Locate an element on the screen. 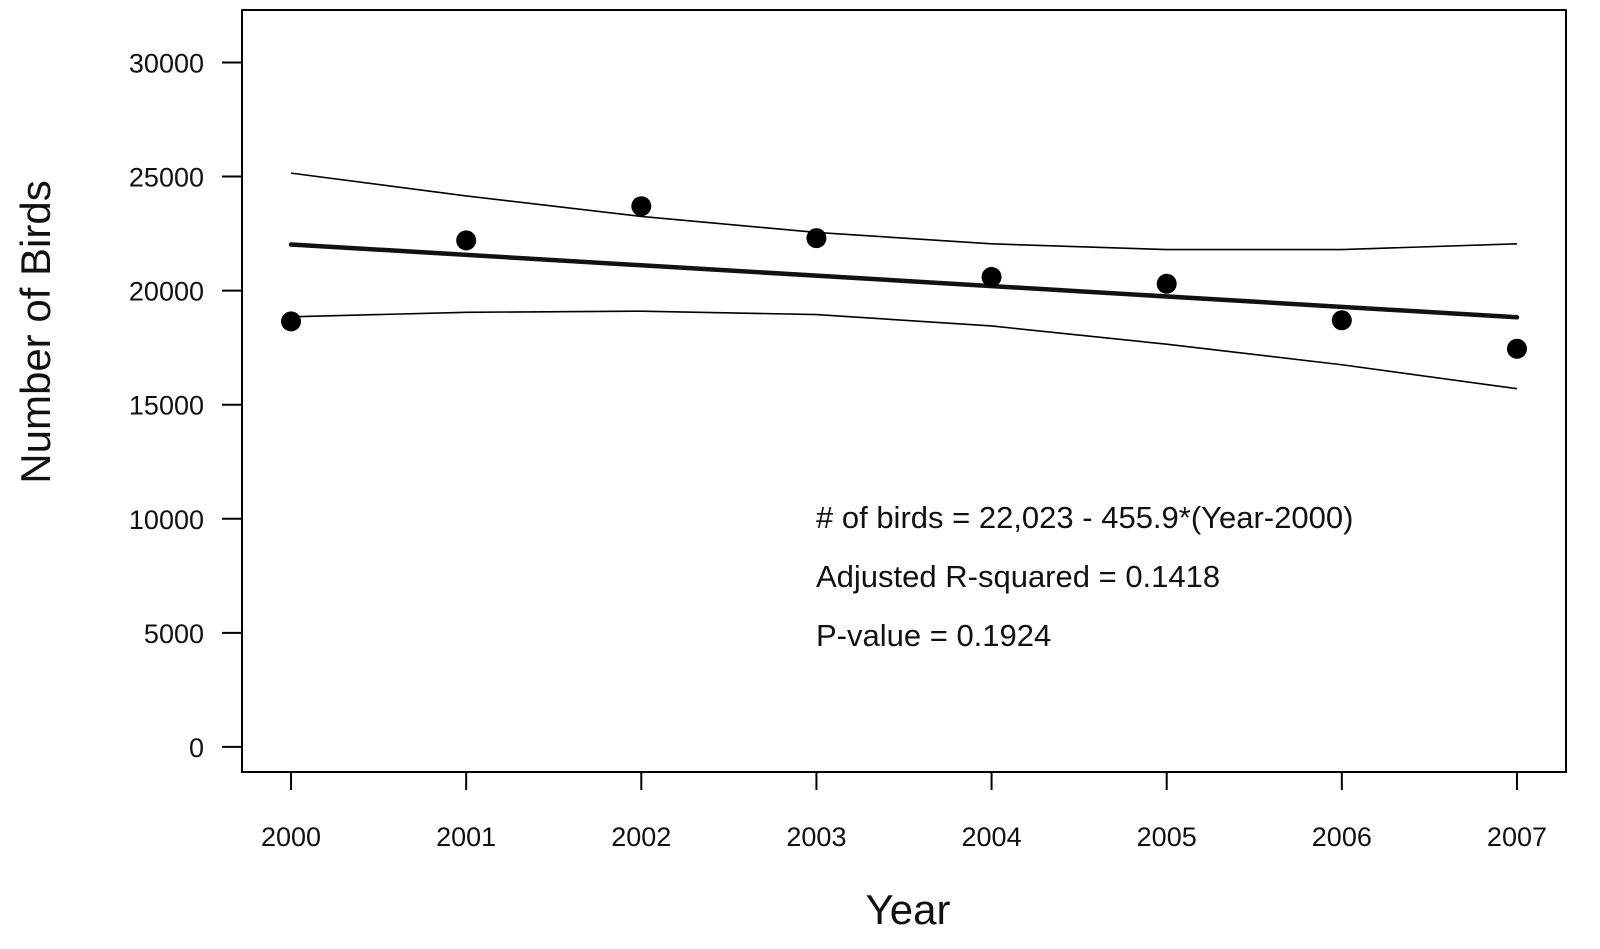 This screenshot has width=1600, height=949. x-tick-label: 2006 is located at coordinates (1342, 837).